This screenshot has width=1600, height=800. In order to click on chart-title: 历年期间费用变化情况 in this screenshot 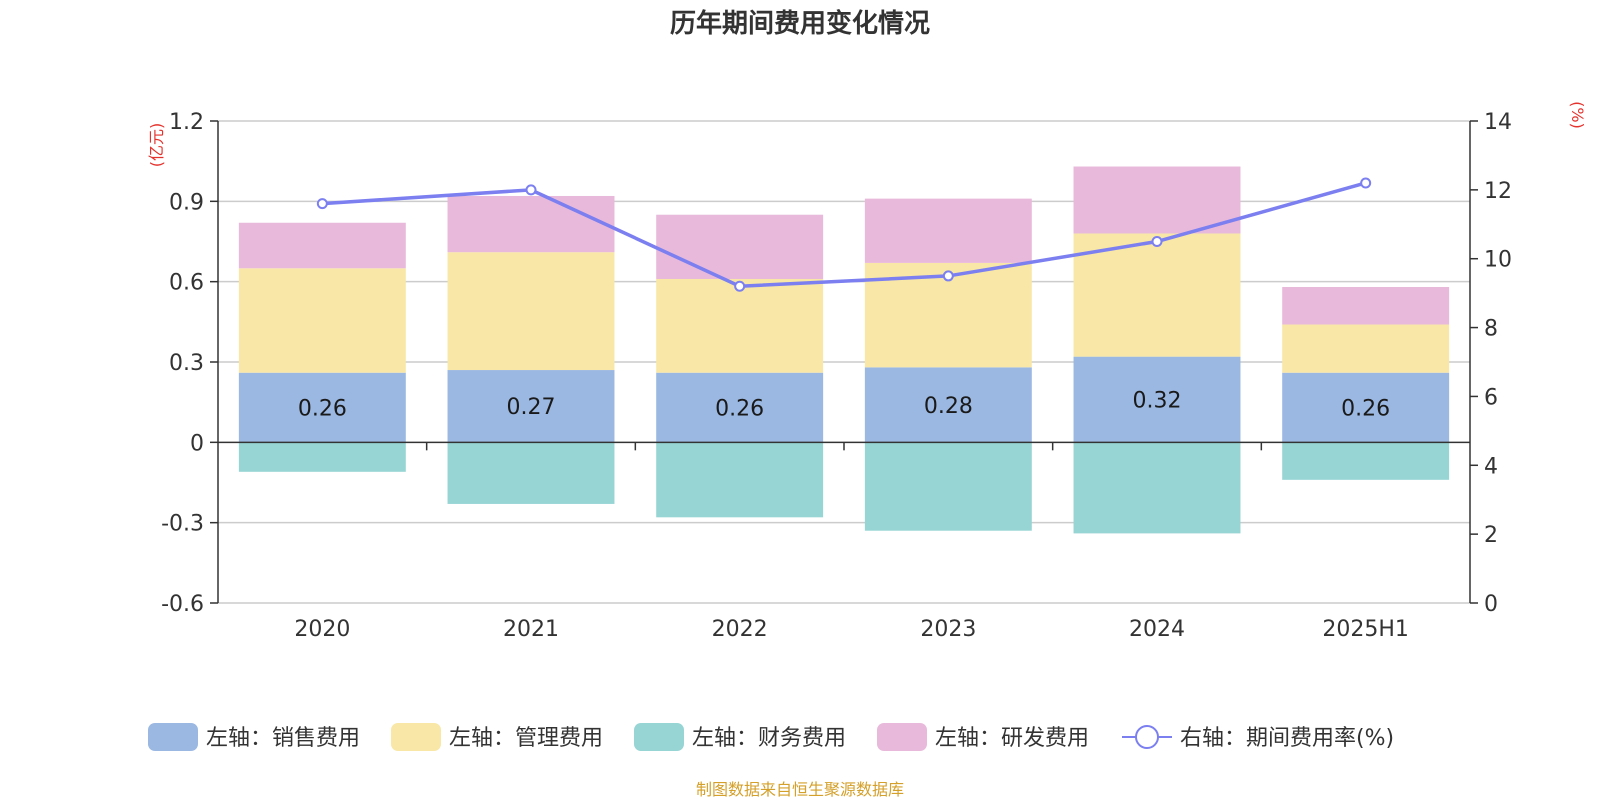, I will do `click(800, 23)`.